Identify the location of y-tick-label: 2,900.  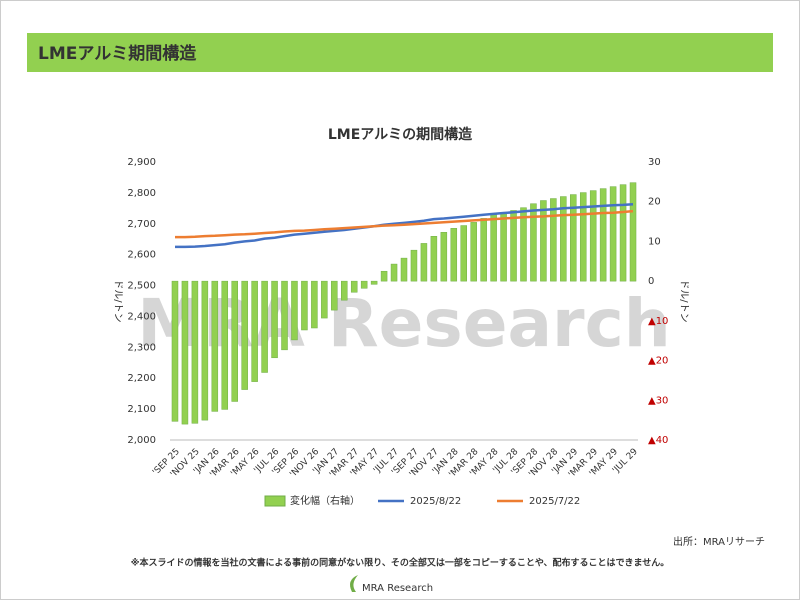
(141, 162).